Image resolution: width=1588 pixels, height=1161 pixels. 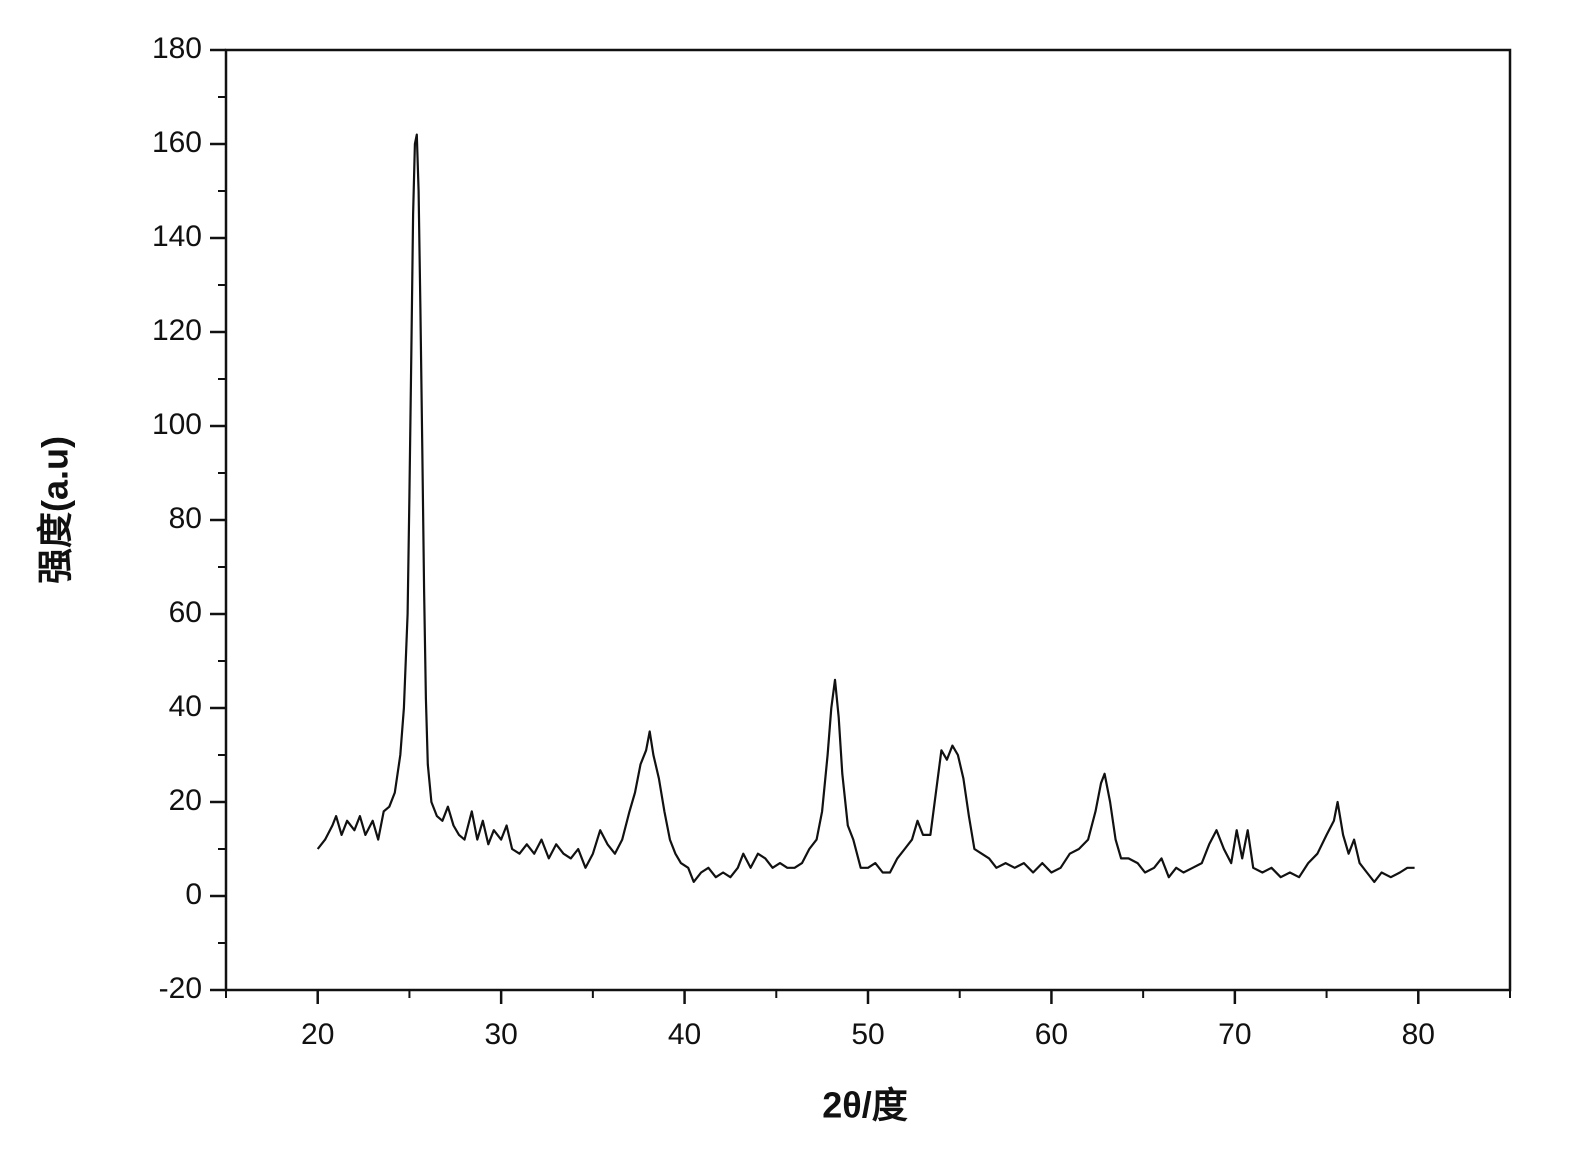 I want to click on y-tick-label: 80, so click(x=185, y=518).